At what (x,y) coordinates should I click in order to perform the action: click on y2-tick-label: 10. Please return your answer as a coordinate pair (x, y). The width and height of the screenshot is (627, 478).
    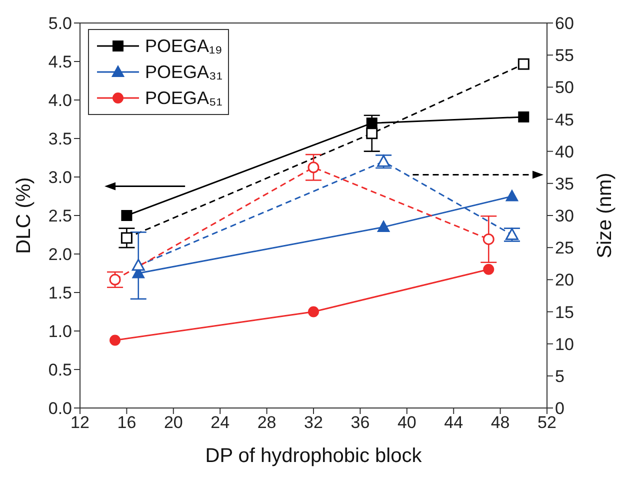
    Looking at the image, I should click on (564, 344).